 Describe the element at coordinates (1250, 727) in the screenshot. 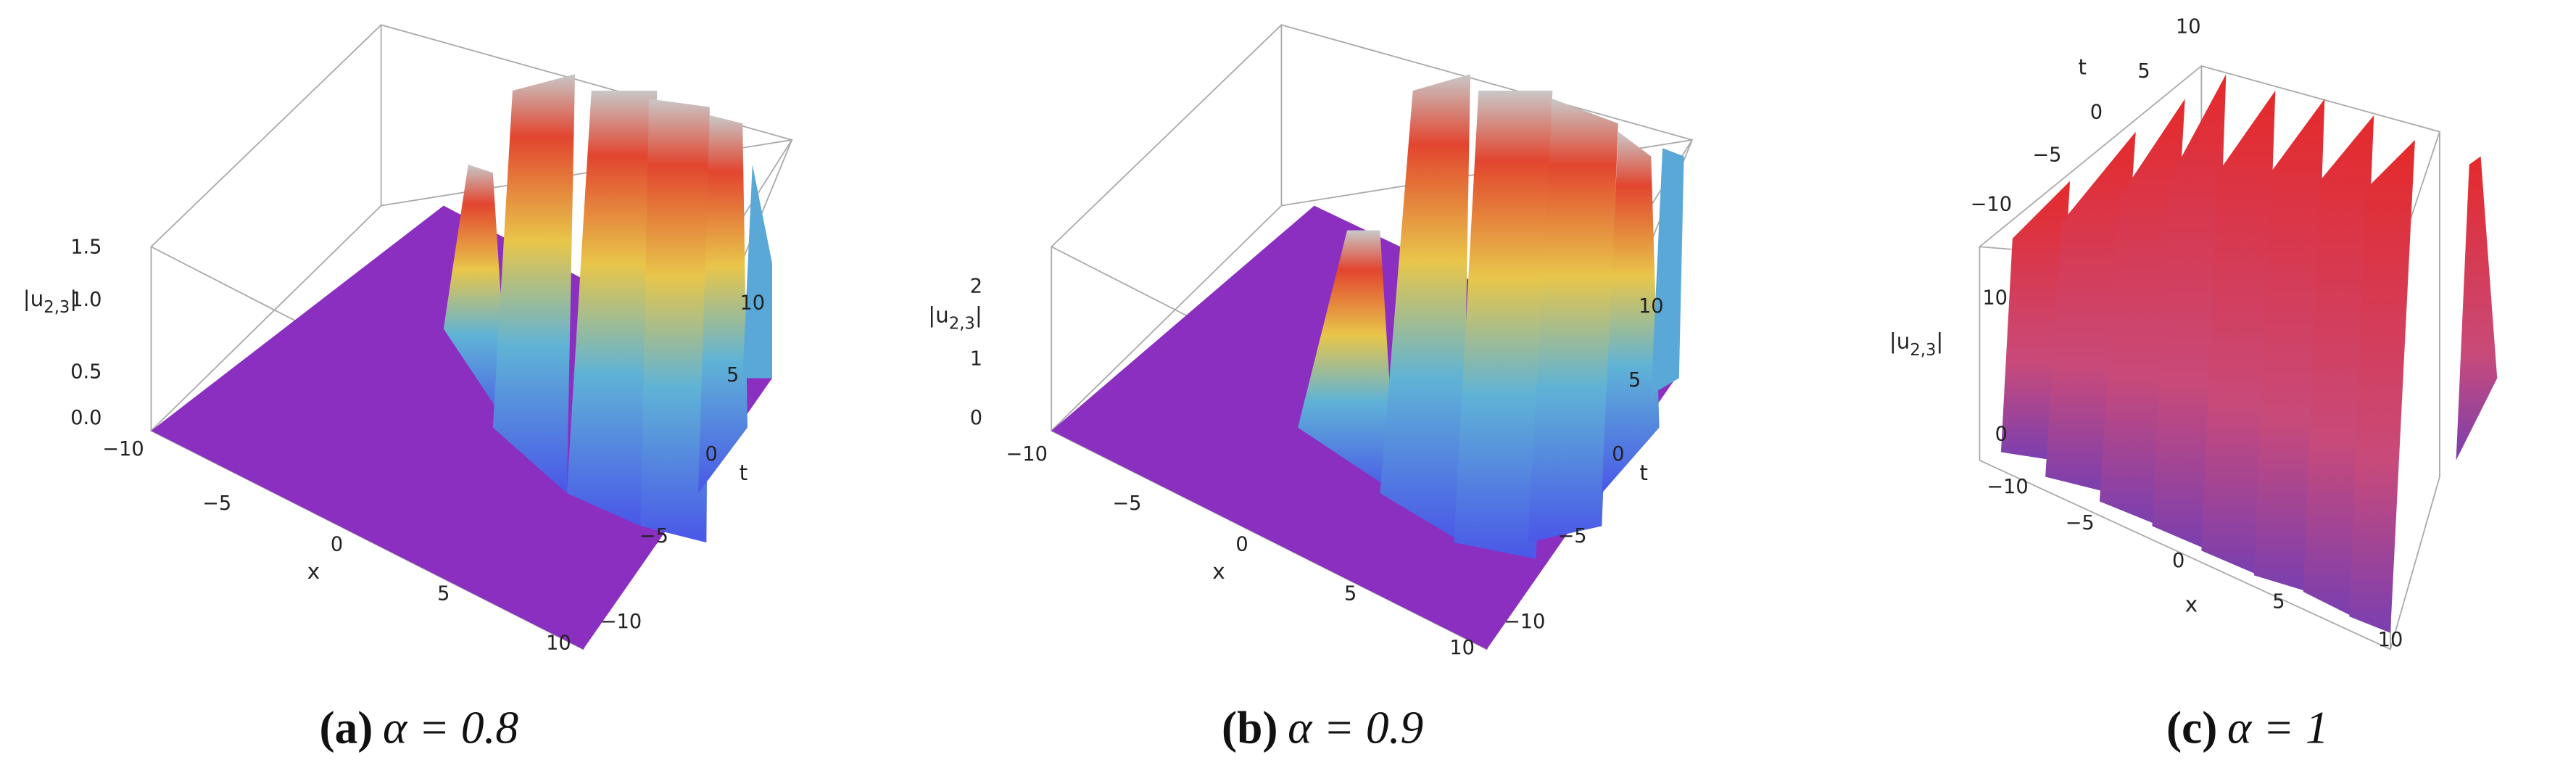

I see `caption-label: (b)` at that location.